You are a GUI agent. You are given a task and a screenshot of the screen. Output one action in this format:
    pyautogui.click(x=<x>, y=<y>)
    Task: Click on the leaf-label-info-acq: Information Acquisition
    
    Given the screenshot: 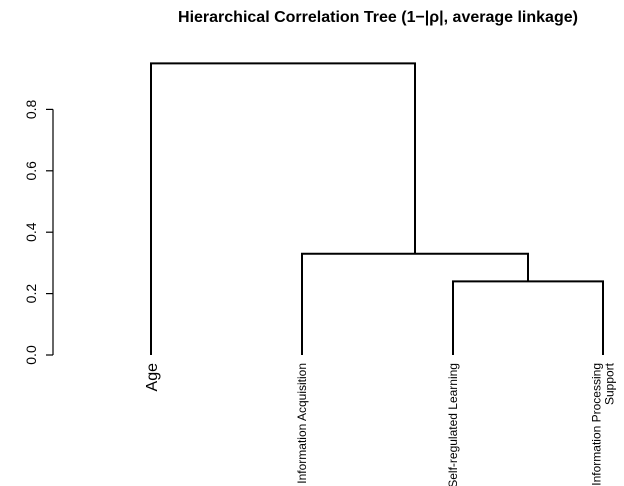 What is the action you would take?
    pyautogui.click(x=302, y=423)
    